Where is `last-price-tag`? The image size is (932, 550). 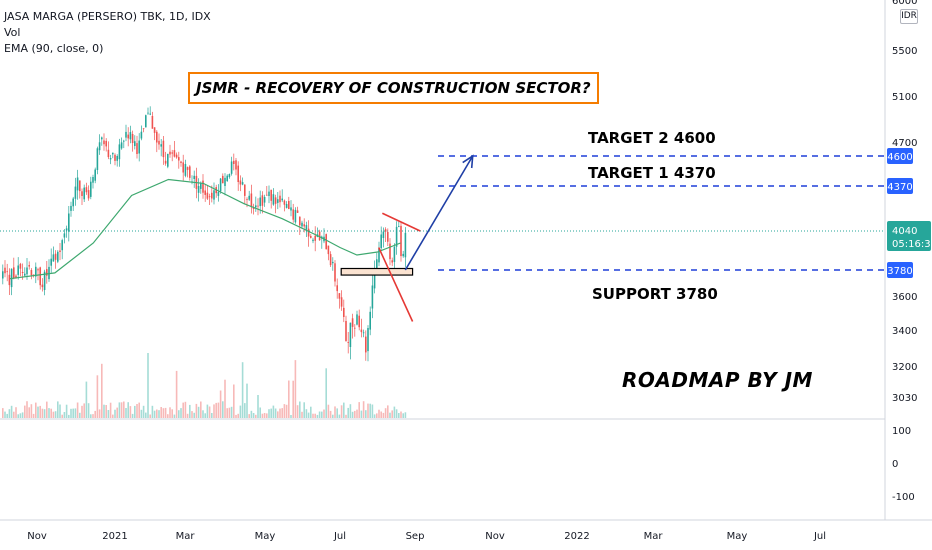
last-price-tag is located at coordinates (909, 236).